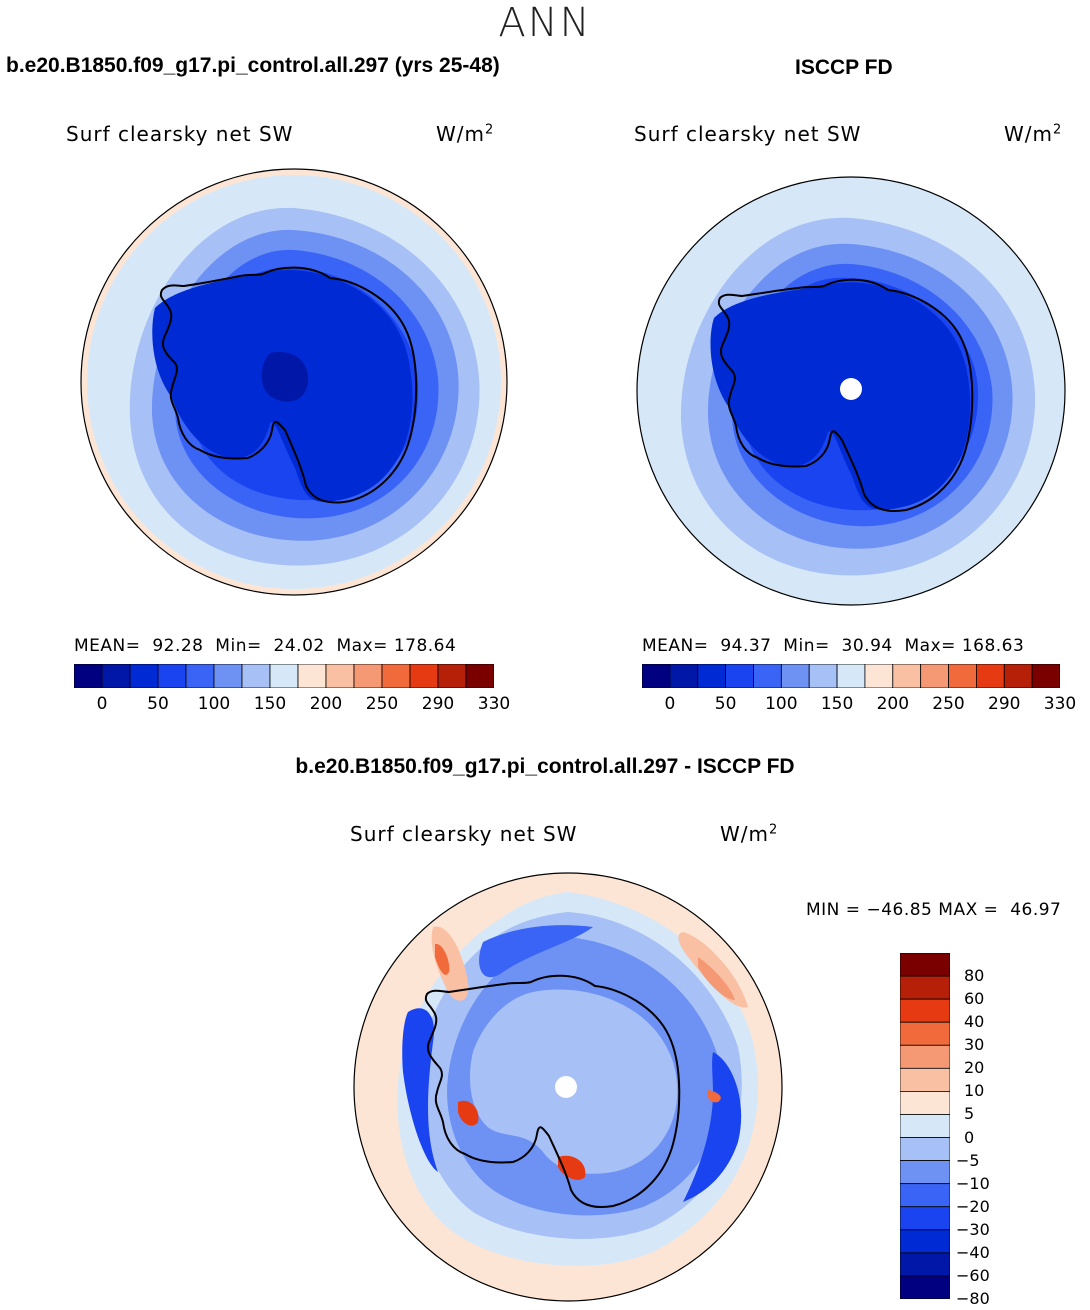 The width and height of the screenshot is (1090, 1310). I want to click on colorbar-tick-label: −40, so click(973, 1252).